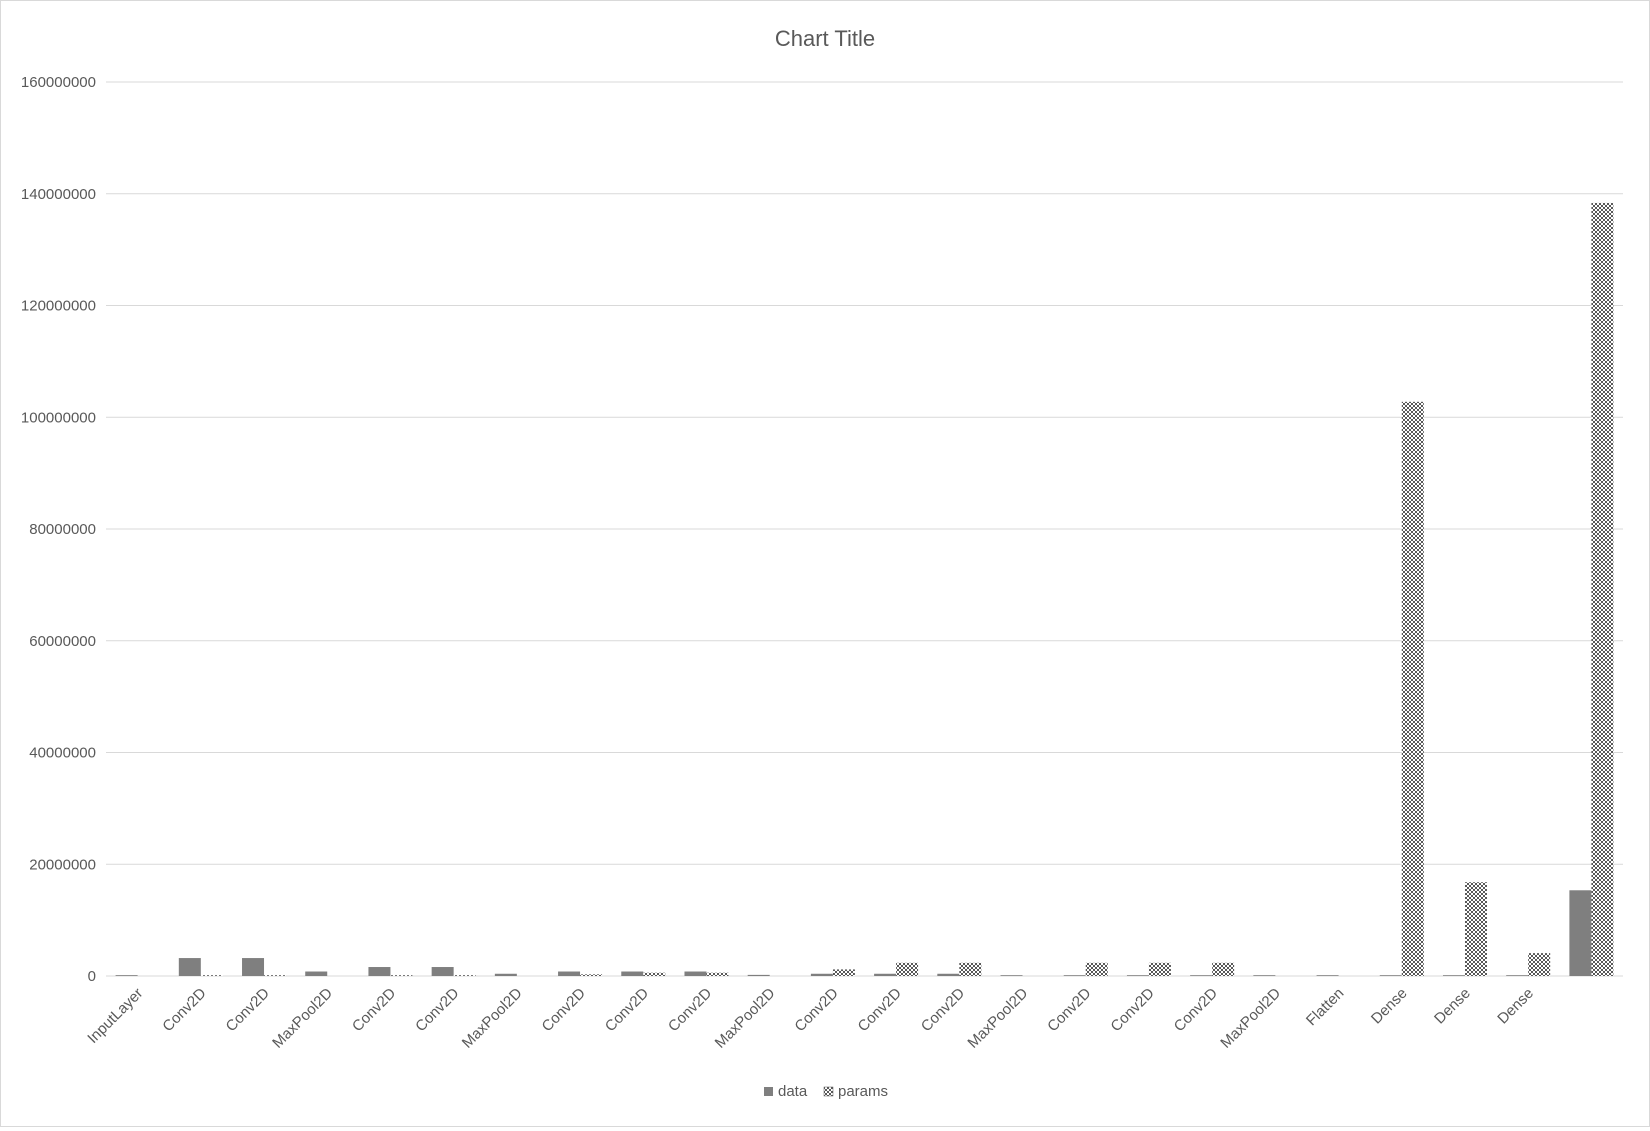  I want to click on legend-swatch-data, so click(768, 1091).